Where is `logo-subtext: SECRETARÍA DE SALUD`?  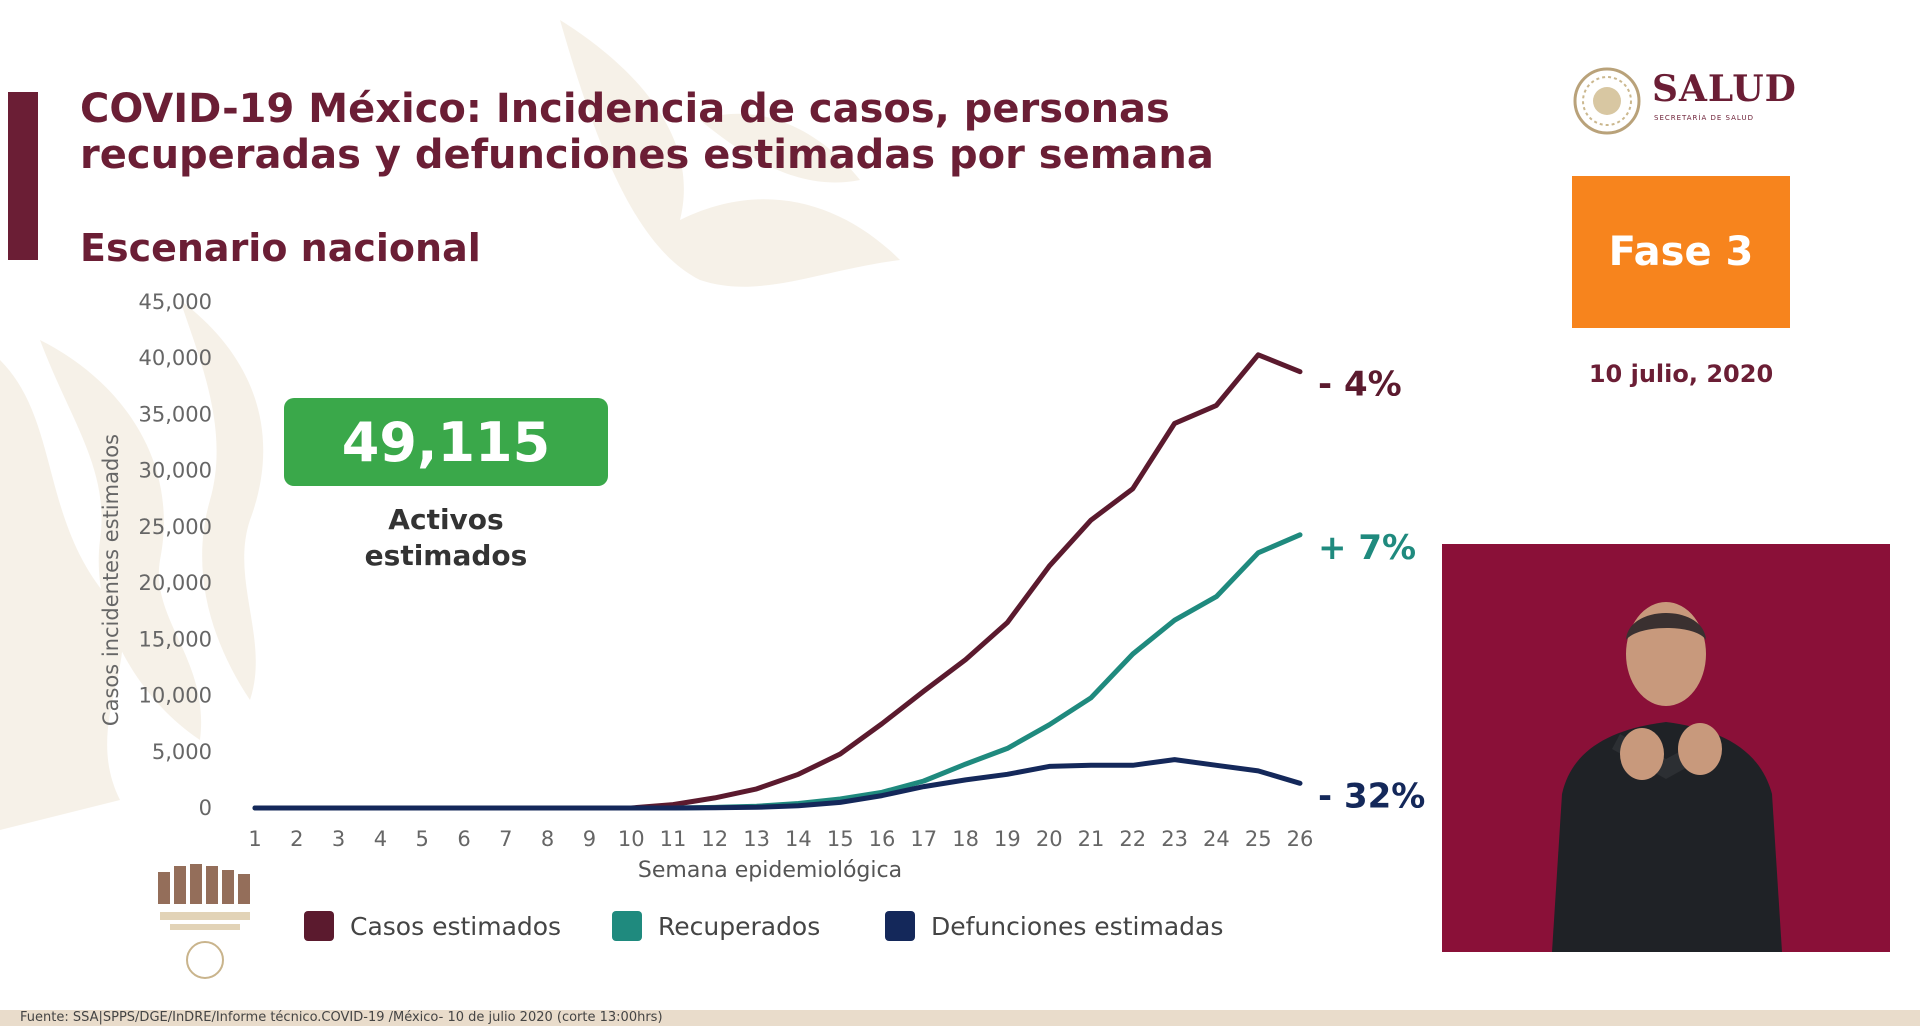 logo-subtext: SECRETARÍA DE SALUD is located at coordinates (1704, 118).